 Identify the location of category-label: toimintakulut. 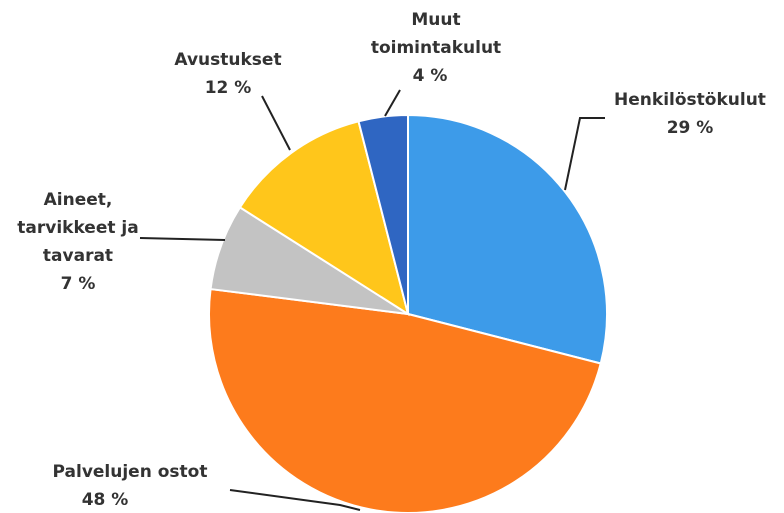
(436, 48).